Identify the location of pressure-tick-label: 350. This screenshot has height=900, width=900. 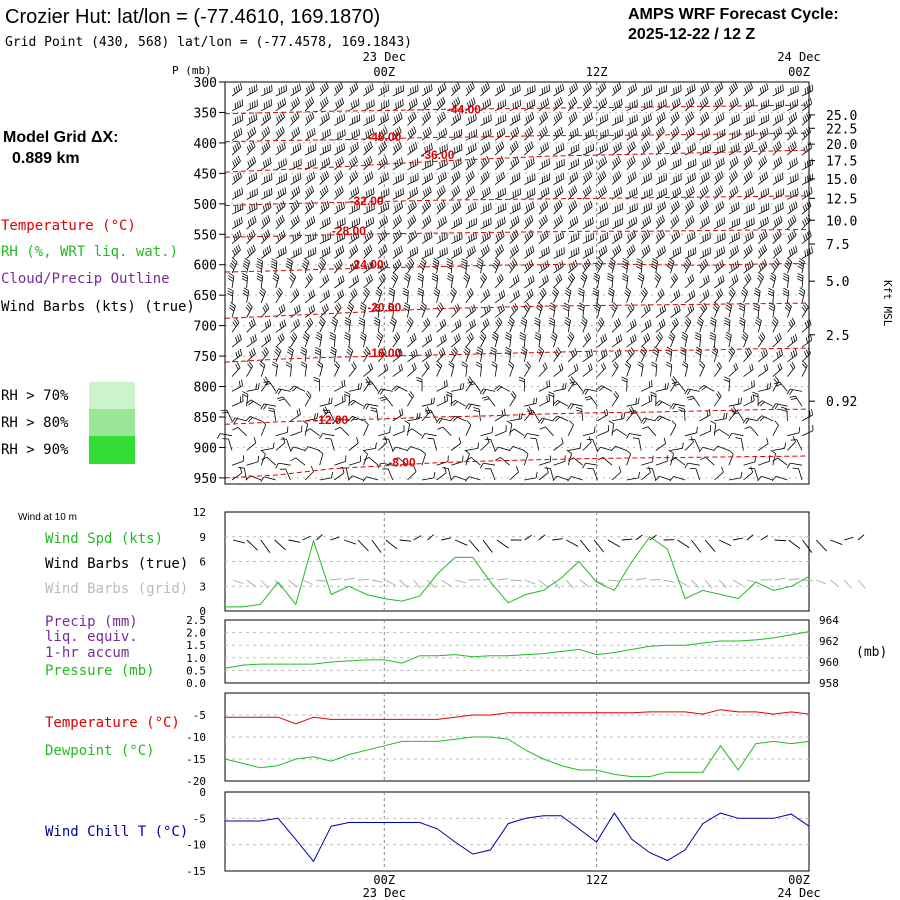
(205, 113).